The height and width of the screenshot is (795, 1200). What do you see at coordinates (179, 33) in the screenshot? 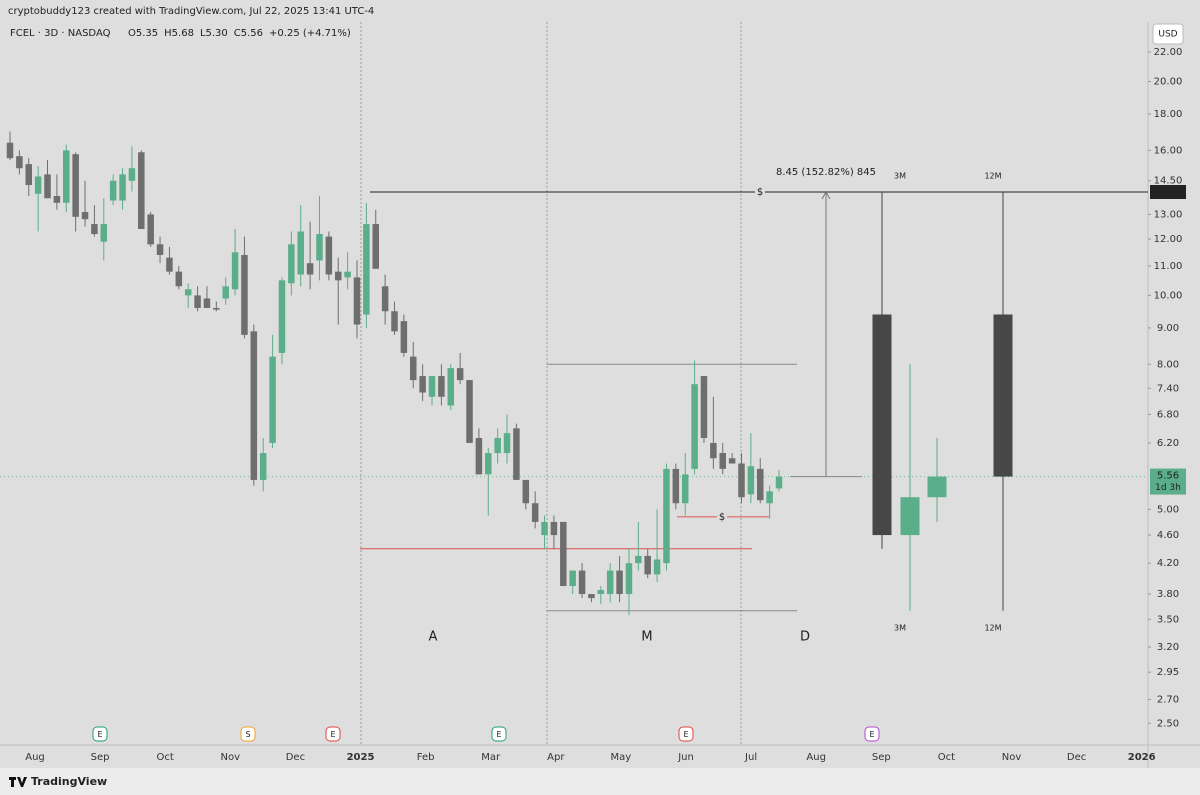
I see `ohlc-value: H5.68` at bounding box center [179, 33].